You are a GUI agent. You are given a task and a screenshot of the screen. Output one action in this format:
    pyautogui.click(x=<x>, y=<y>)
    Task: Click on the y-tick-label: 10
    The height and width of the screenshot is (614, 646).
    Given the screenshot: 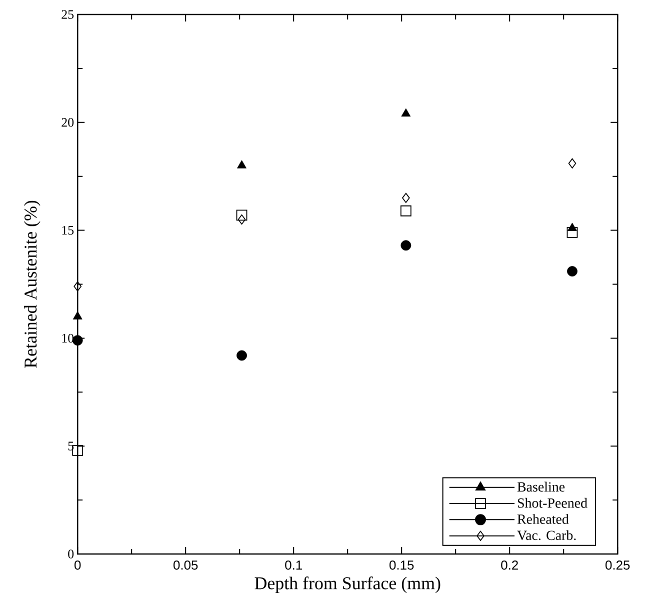 What is the action you would take?
    pyautogui.click(x=68, y=338)
    